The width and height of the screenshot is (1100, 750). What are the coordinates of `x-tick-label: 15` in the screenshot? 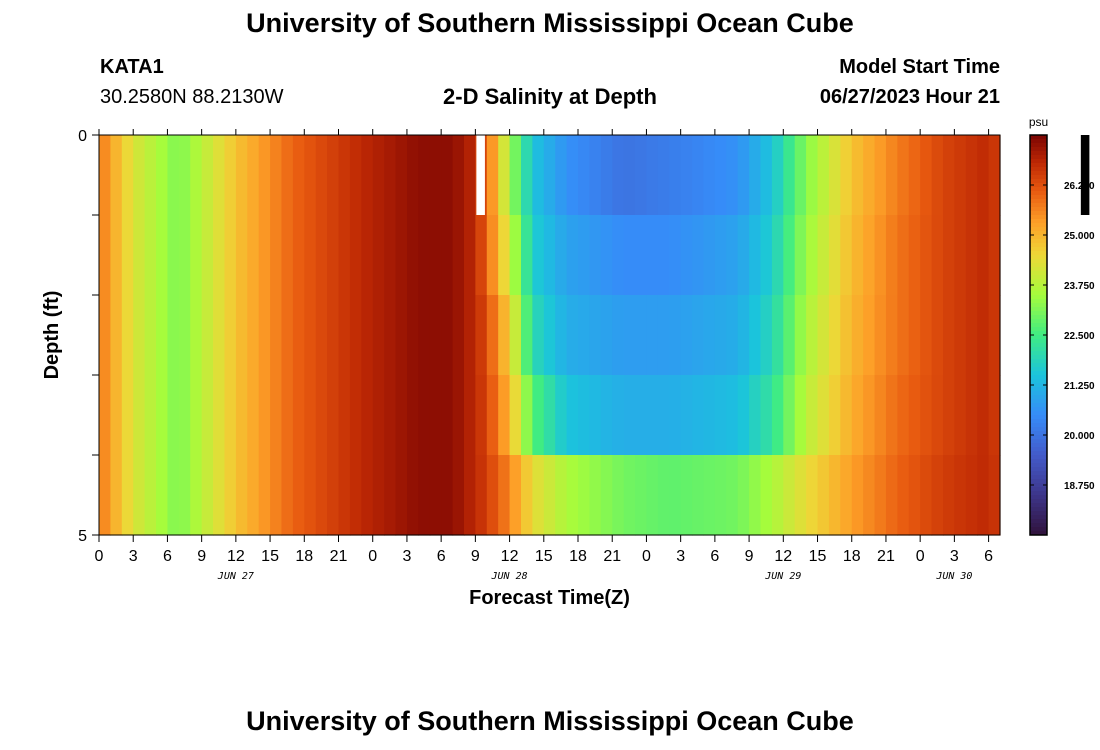 It's located at (544, 556).